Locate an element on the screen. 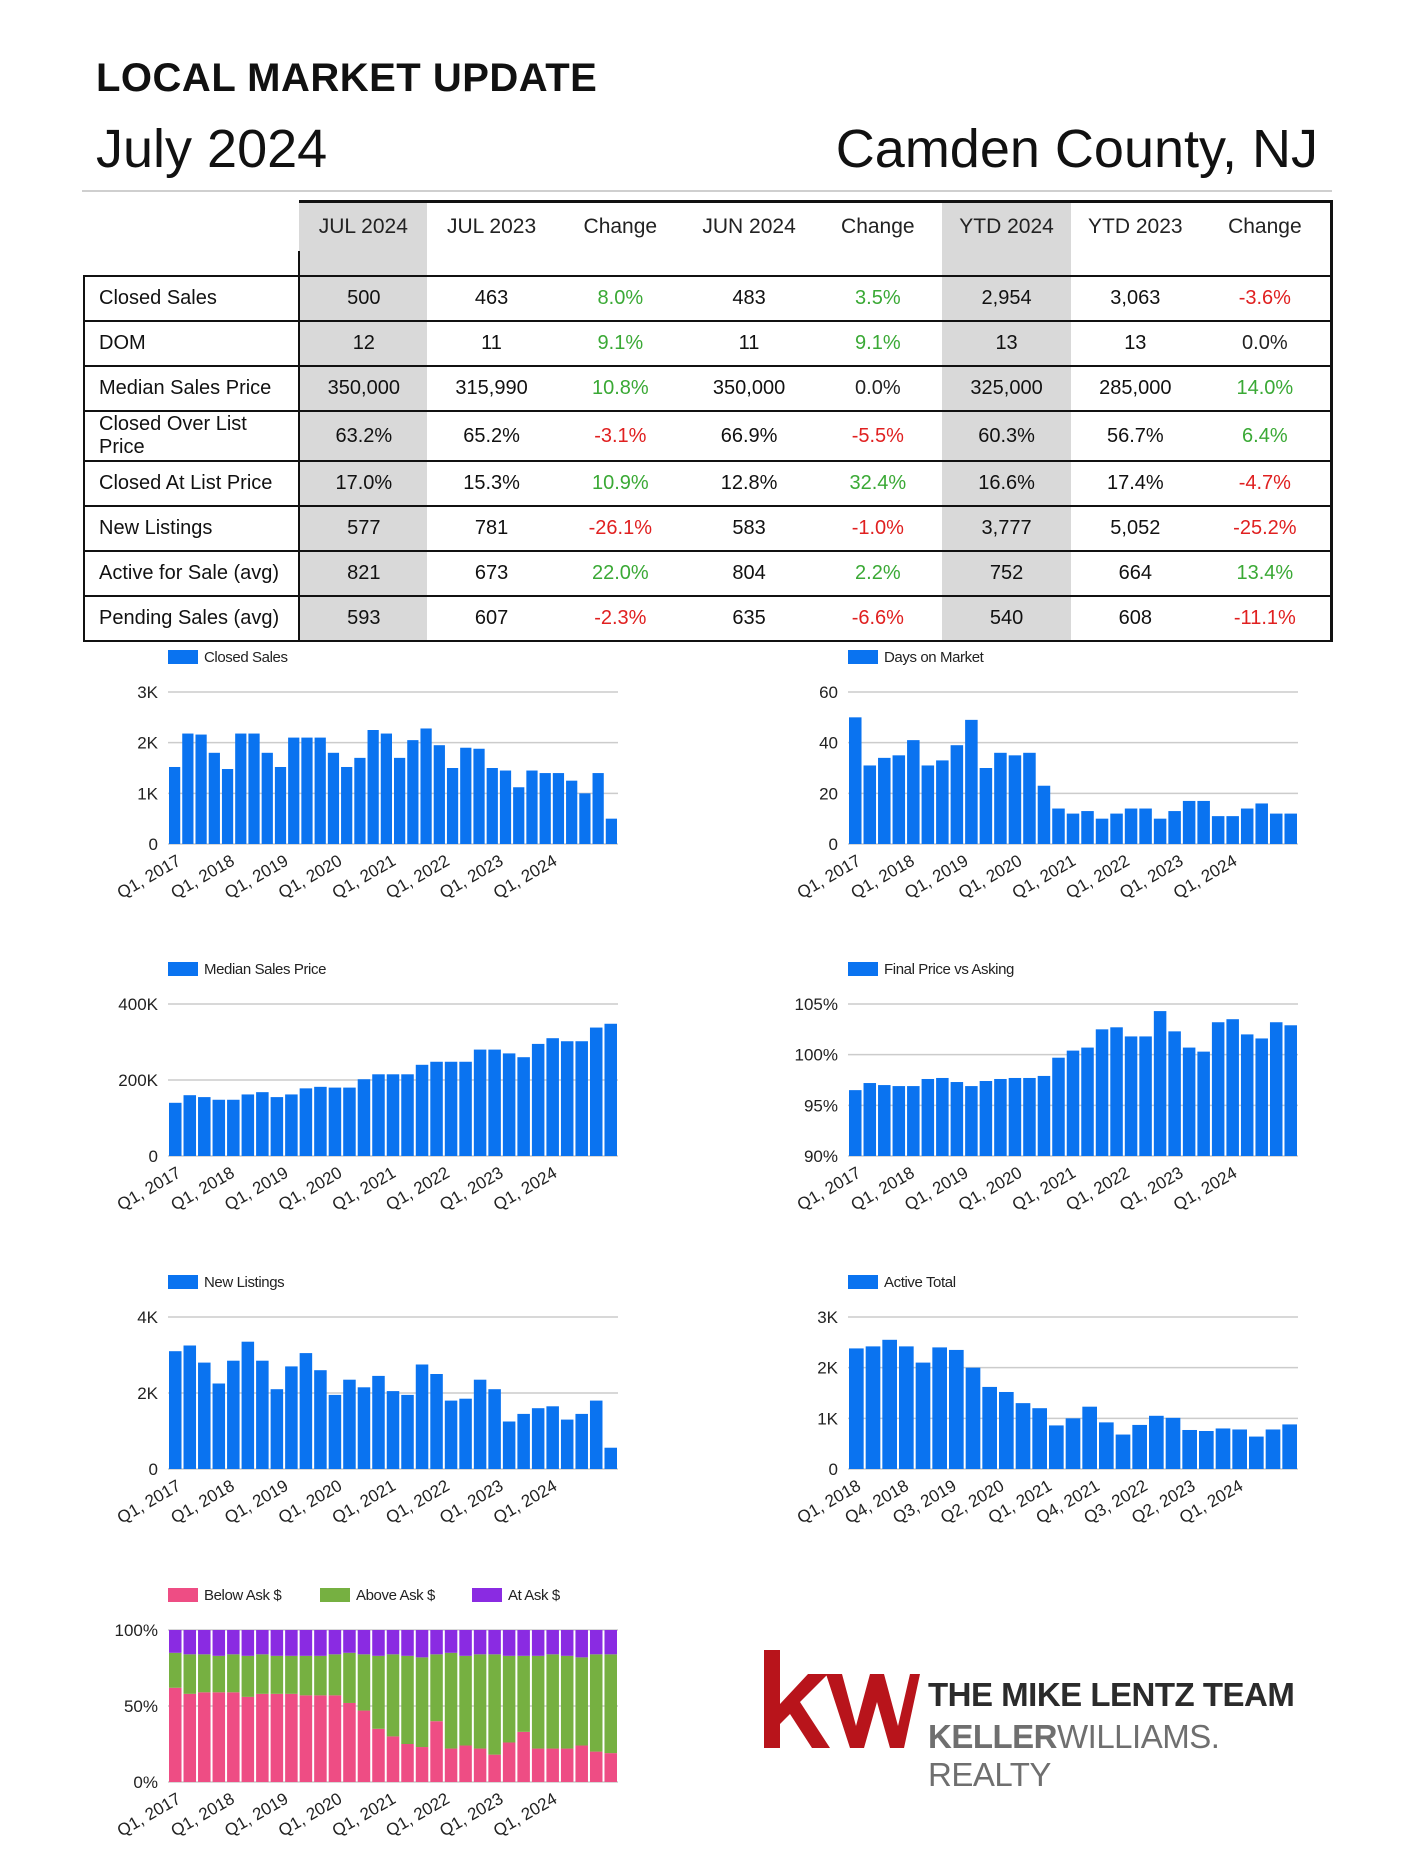 This screenshot has height=1875, width=1406. legend-label: Final Price vs Asking is located at coordinates (949, 969).